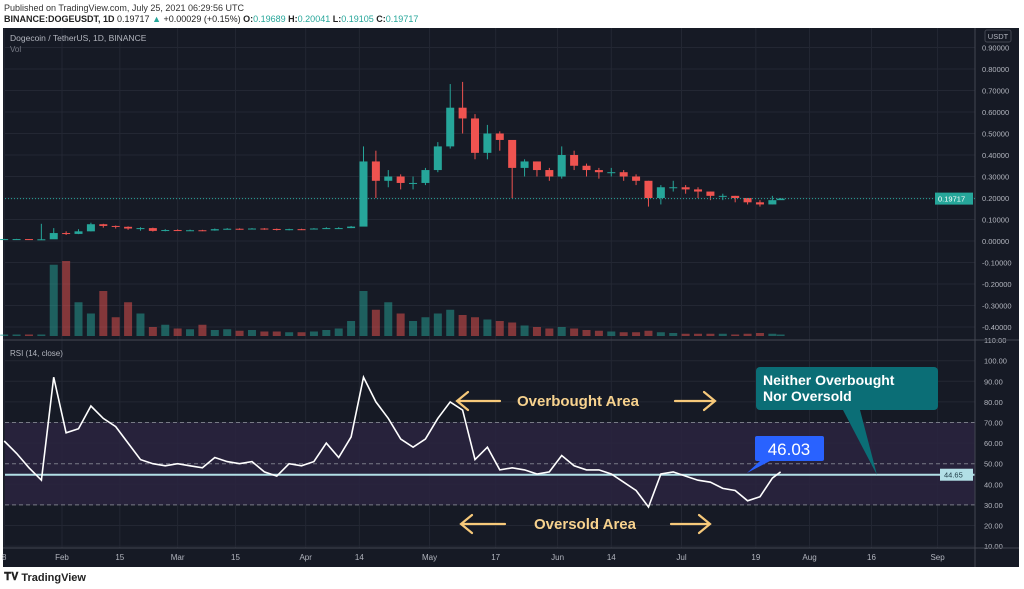 The height and width of the screenshot is (589, 1024). Describe the element at coordinates (871, 557) in the screenshot. I see `x-tick-label: 16` at that location.